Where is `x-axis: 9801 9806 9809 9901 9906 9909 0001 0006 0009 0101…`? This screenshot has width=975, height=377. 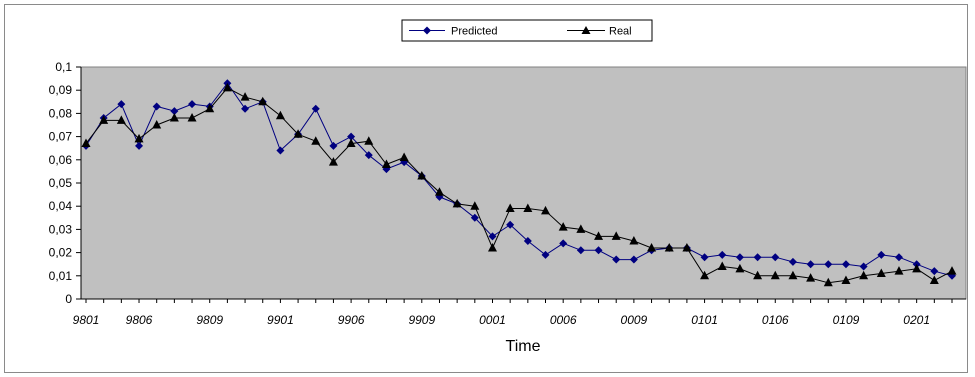 x-axis: 9801 9806 9809 9901 9906 9909 0001 0006 0009 0101… is located at coordinates (519, 312).